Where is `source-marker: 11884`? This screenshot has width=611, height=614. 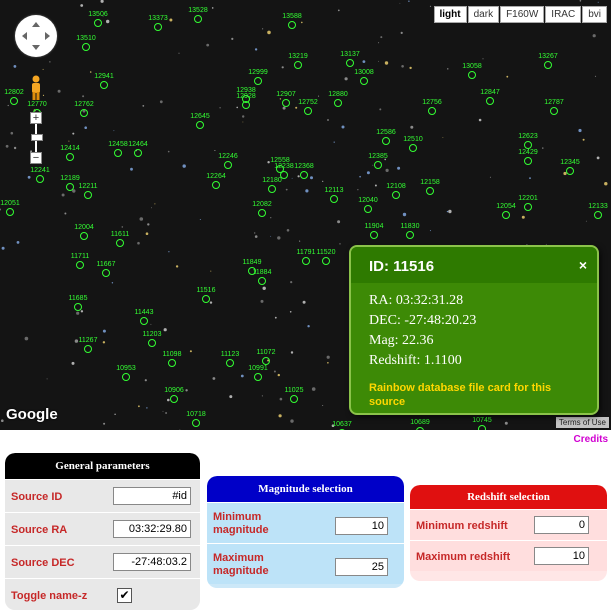 source-marker: 11884 is located at coordinates (262, 277).